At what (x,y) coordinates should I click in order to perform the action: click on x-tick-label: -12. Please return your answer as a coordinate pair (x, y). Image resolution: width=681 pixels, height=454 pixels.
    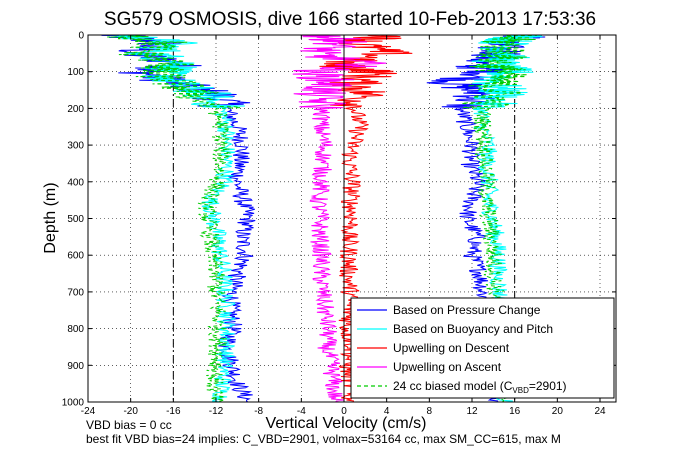
    Looking at the image, I should click on (216, 411).